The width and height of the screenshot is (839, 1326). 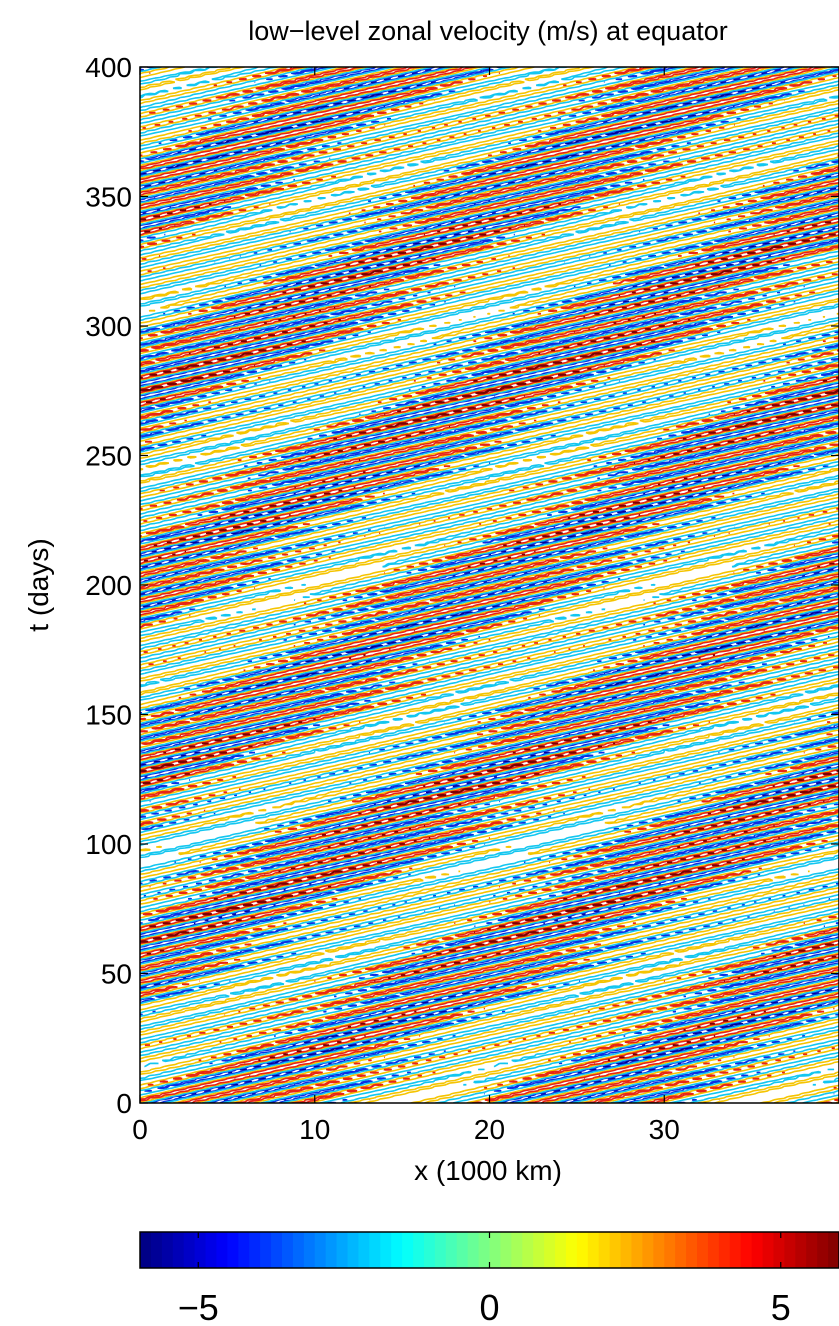 What do you see at coordinates (489, 1129) in the screenshot?
I see `x-tick-label-2: 20` at bounding box center [489, 1129].